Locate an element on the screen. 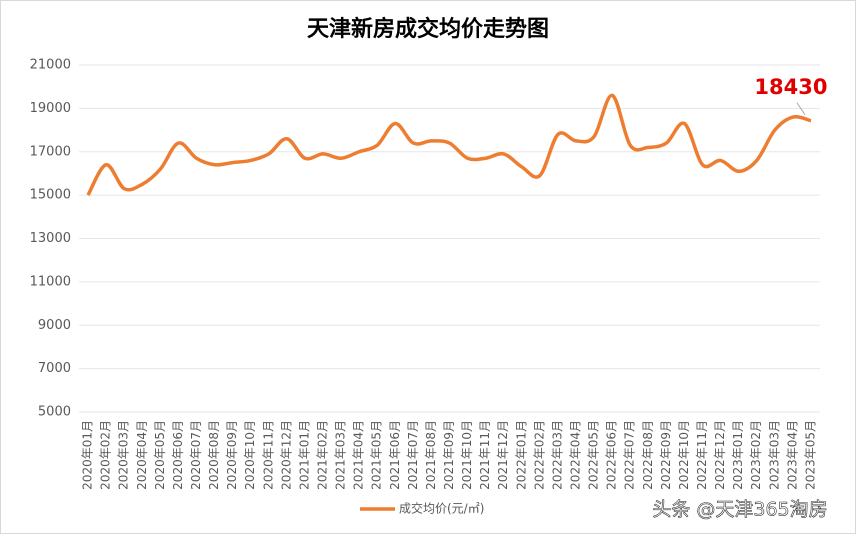 This screenshot has width=856, height=534. chart-title: 天津新房成交均价走势图 is located at coordinates (428, 29).